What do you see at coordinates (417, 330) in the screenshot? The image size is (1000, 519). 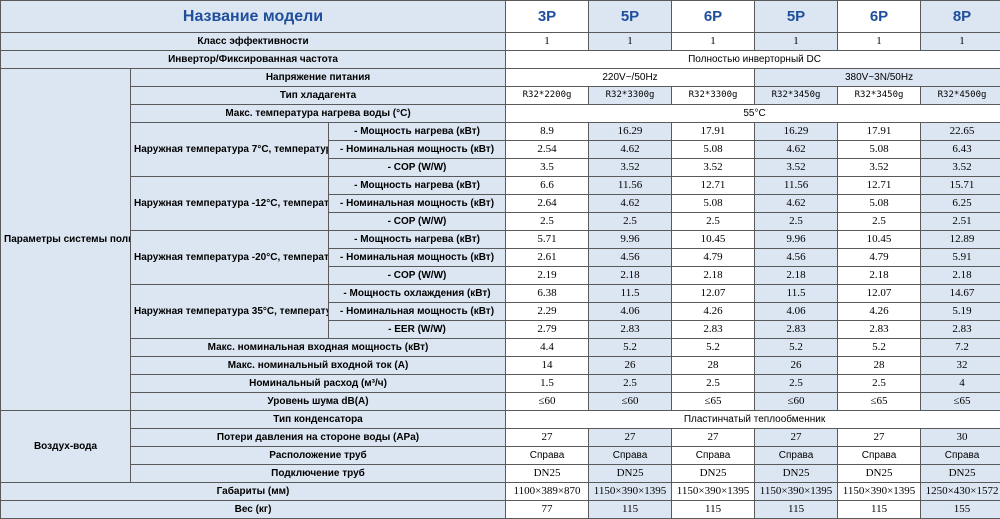 I see `param-label: - EER (W/W)` at bounding box center [417, 330].